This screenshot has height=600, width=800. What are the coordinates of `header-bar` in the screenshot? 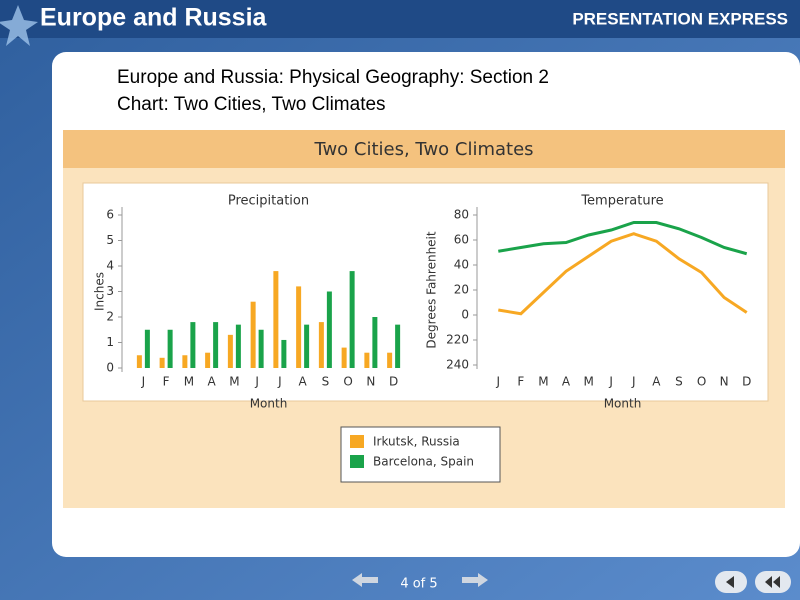 It's located at (400, 19).